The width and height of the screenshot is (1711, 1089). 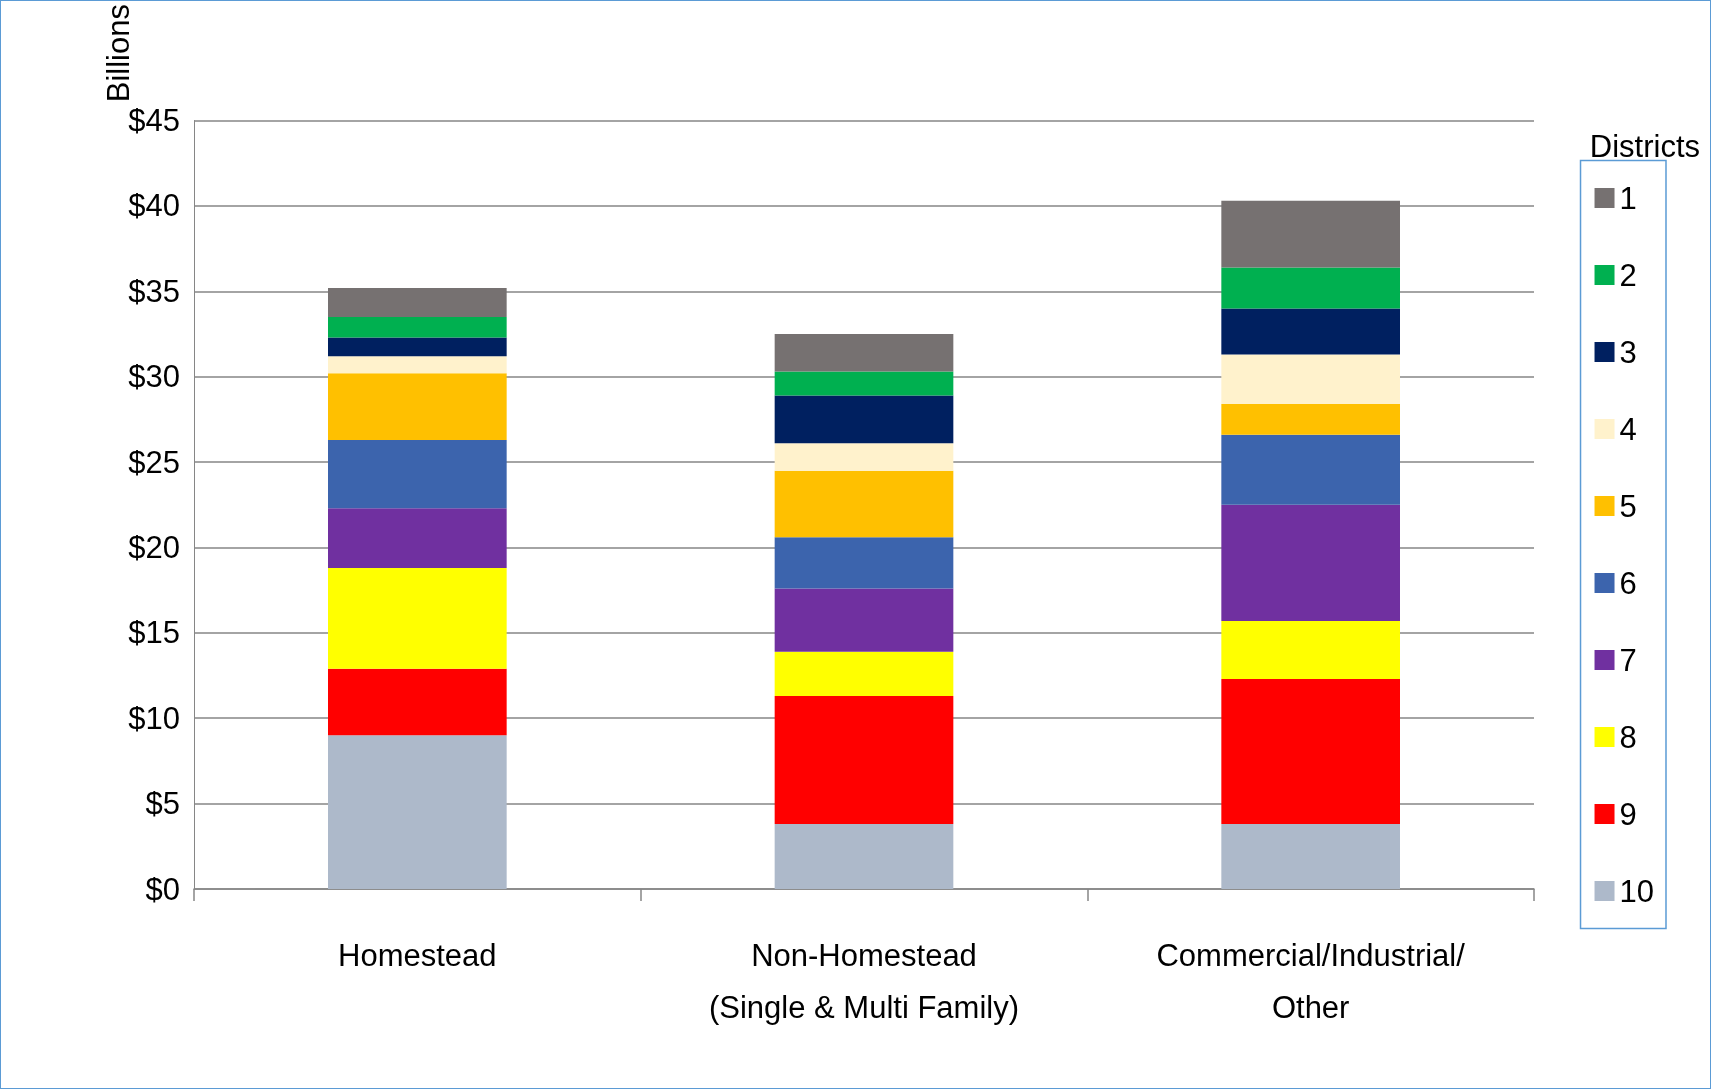 What do you see at coordinates (1628, 198) in the screenshot?
I see `legend-label: 1` at bounding box center [1628, 198].